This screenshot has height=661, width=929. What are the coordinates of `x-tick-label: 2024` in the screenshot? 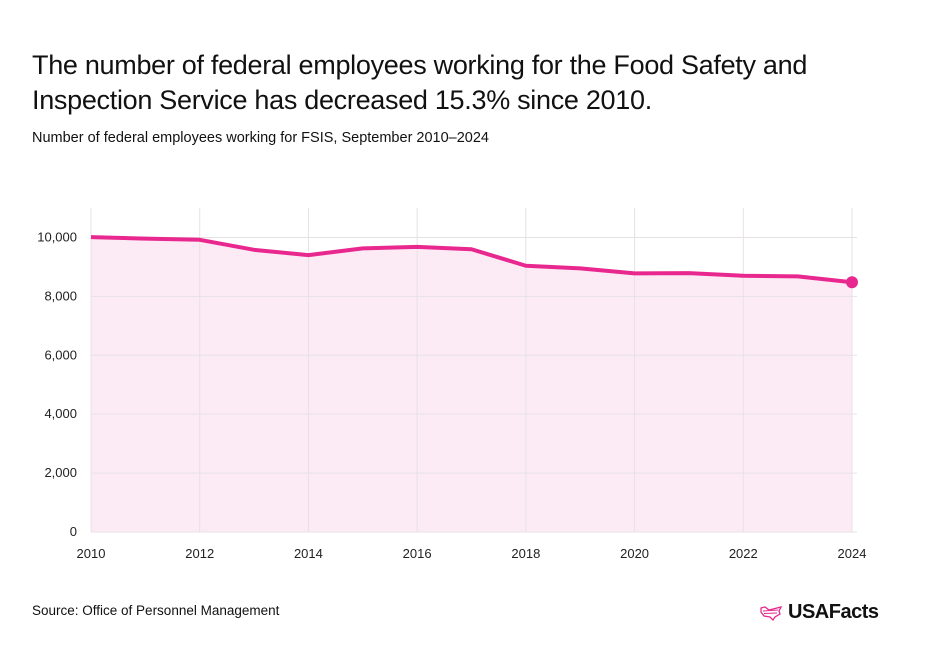 It's located at (852, 553).